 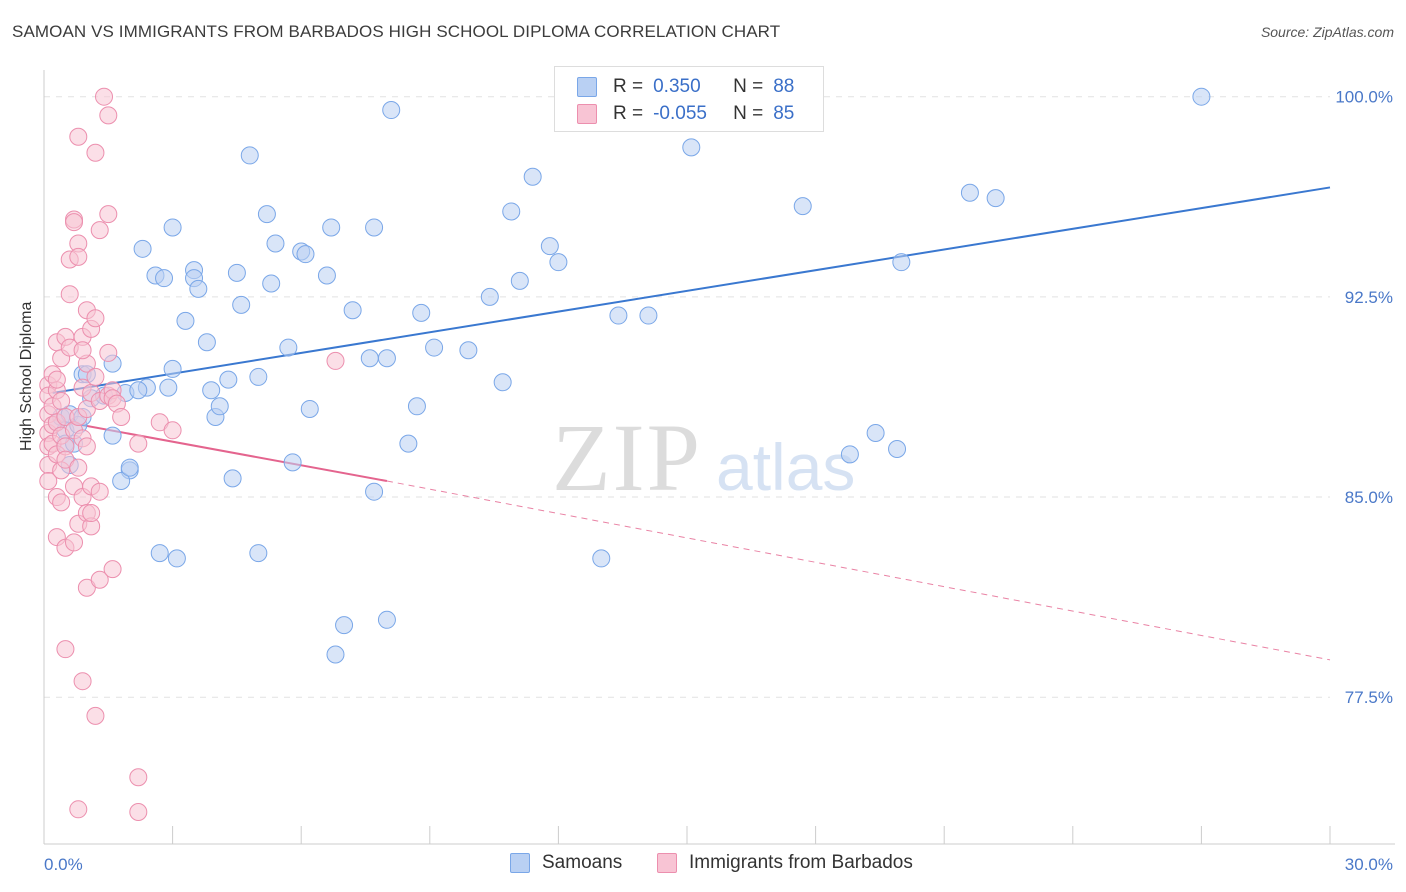 What do you see at coordinates (1364, 97) in the screenshot?
I see `y-tick-label: 100.0%` at bounding box center [1364, 97].